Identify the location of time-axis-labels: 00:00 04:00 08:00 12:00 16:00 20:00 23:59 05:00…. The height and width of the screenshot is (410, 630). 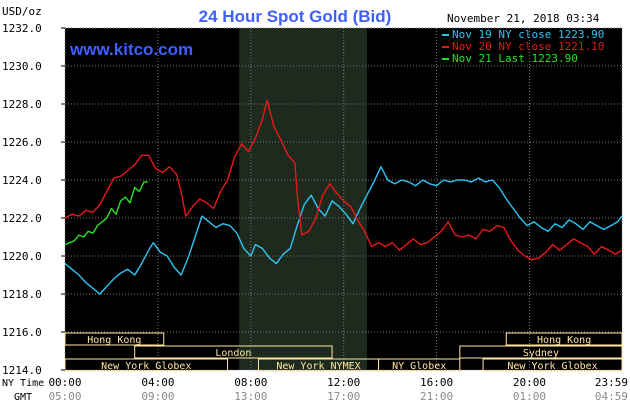
(338, 389).